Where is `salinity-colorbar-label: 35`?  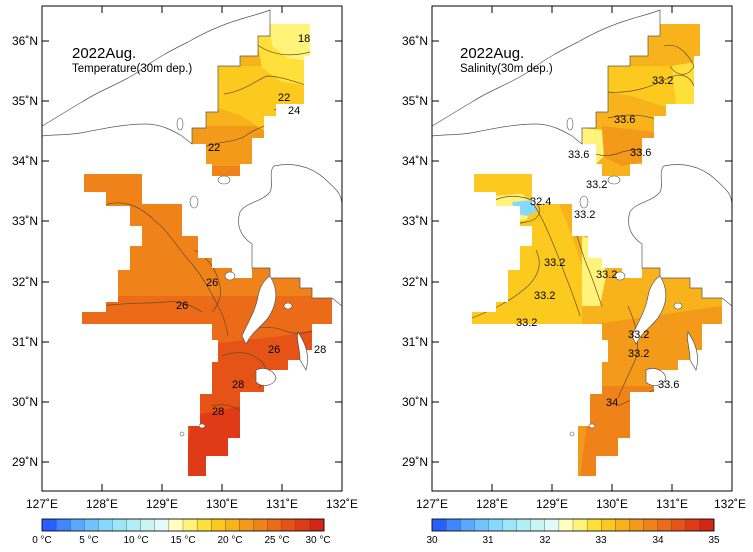 salinity-colorbar-label: 35 is located at coordinates (714, 540).